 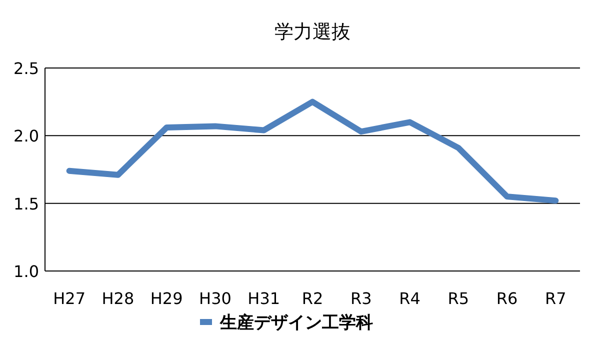 What do you see at coordinates (507, 298) in the screenshot?
I see `x-tick-label: R6` at bounding box center [507, 298].